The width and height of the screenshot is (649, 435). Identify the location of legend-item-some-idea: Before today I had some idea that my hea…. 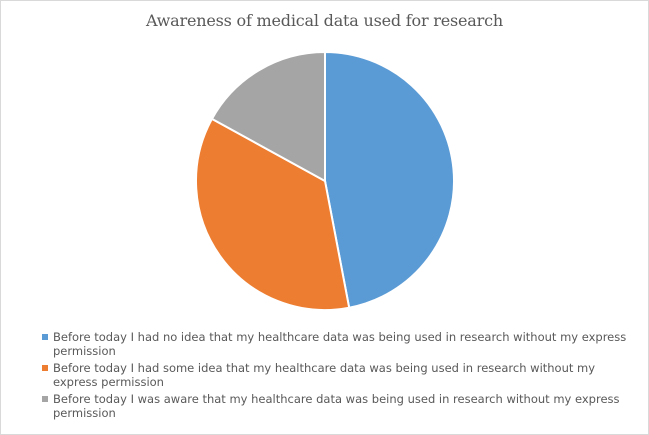
(341, 375).